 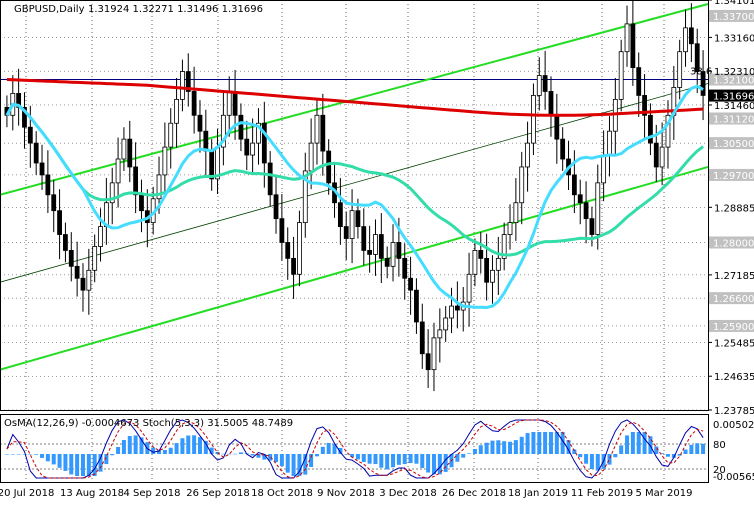 I want to click on price-level-label: 1.33700, so click(x=731, y=16).